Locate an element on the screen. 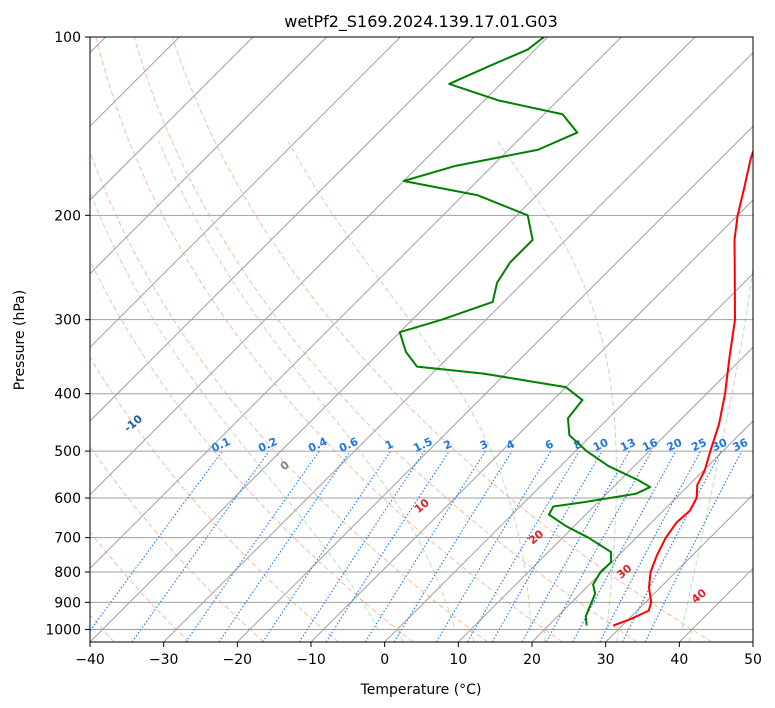 The image size is (775, 708). mixing-ratio-label: 0.2 is located at coordinates (267, 445).